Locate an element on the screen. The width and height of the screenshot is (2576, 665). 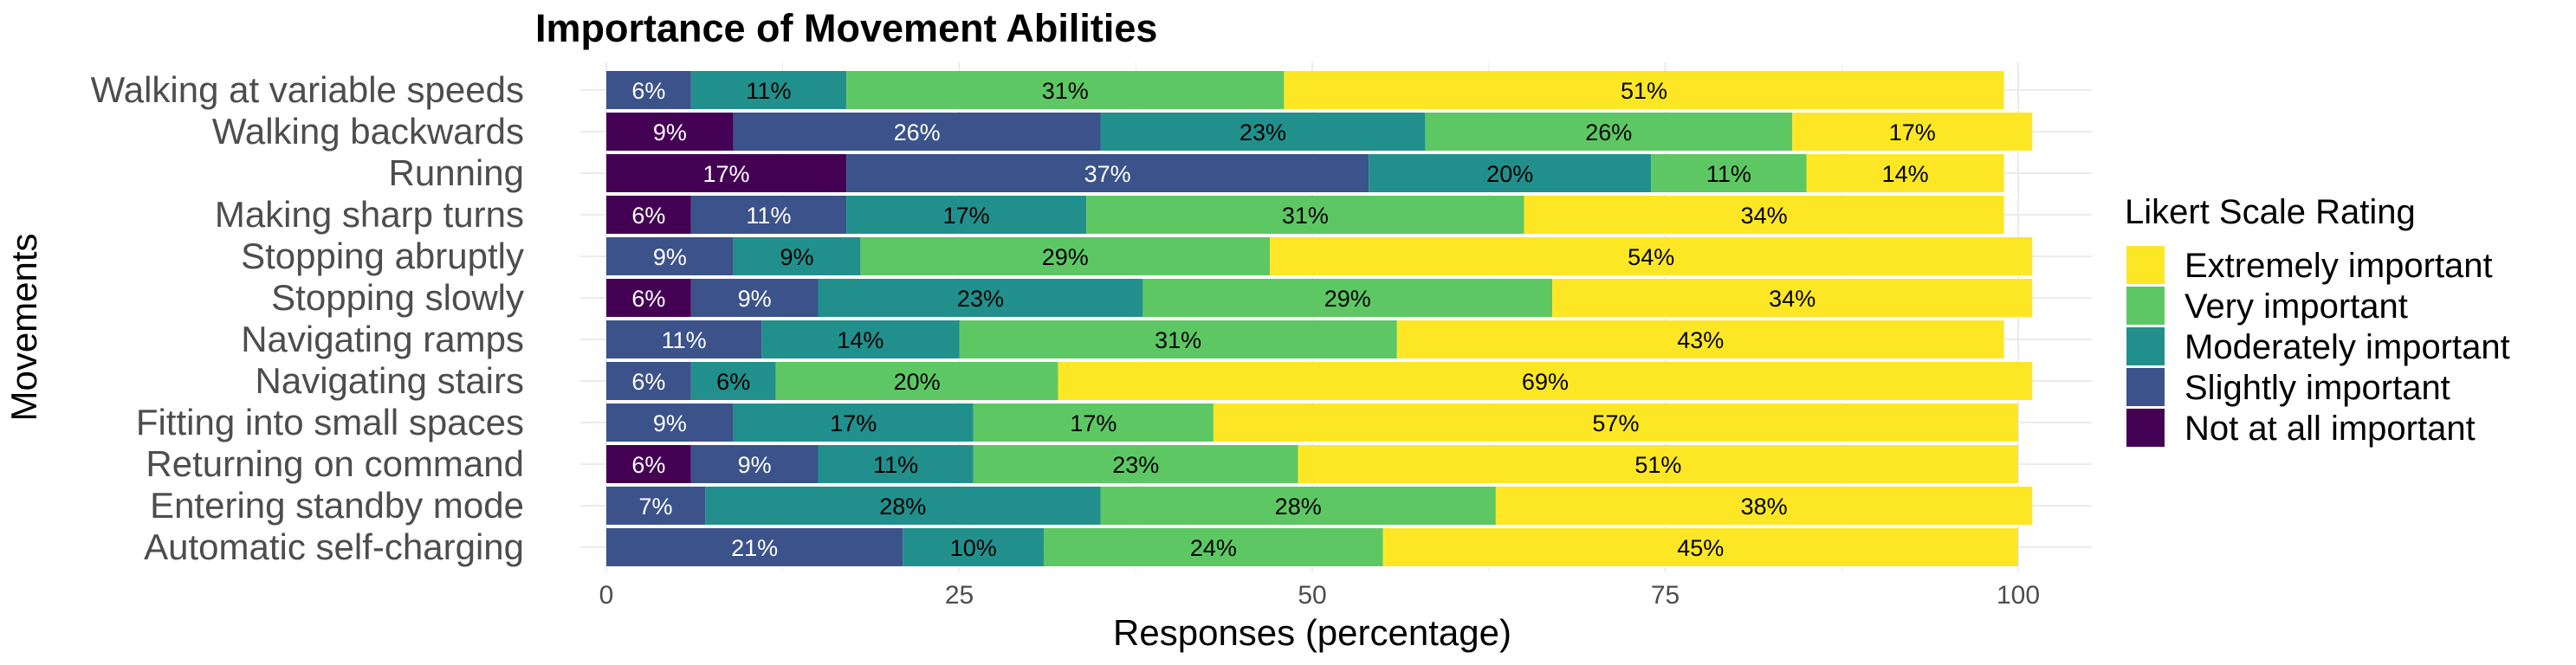
y-tick-label: Navigating stairs is located at coordinates (390, 380).